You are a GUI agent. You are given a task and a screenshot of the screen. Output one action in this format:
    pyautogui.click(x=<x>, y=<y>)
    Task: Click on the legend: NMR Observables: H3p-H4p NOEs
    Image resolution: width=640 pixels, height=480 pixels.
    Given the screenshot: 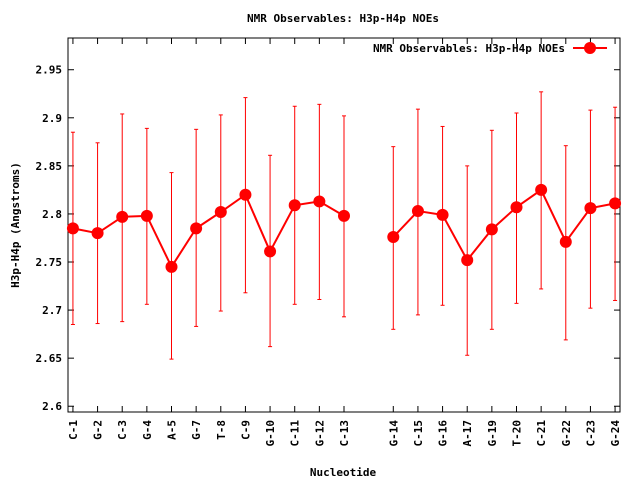 What is the action you would take?
    pyautogui.click(x=490, y=48)
    